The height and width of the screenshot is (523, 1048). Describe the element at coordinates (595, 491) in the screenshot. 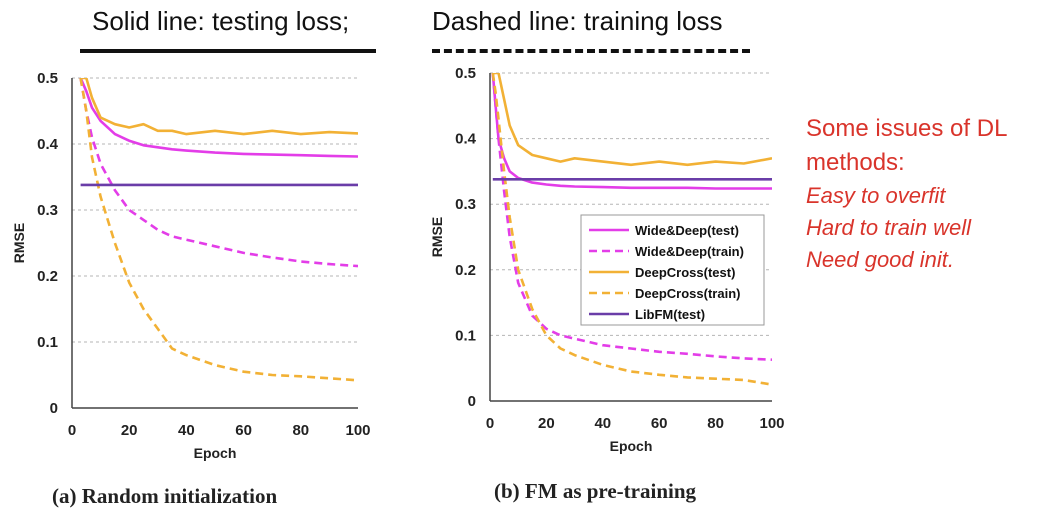

I see `chart-b-caption: (b) FM as pre-training` at that location.